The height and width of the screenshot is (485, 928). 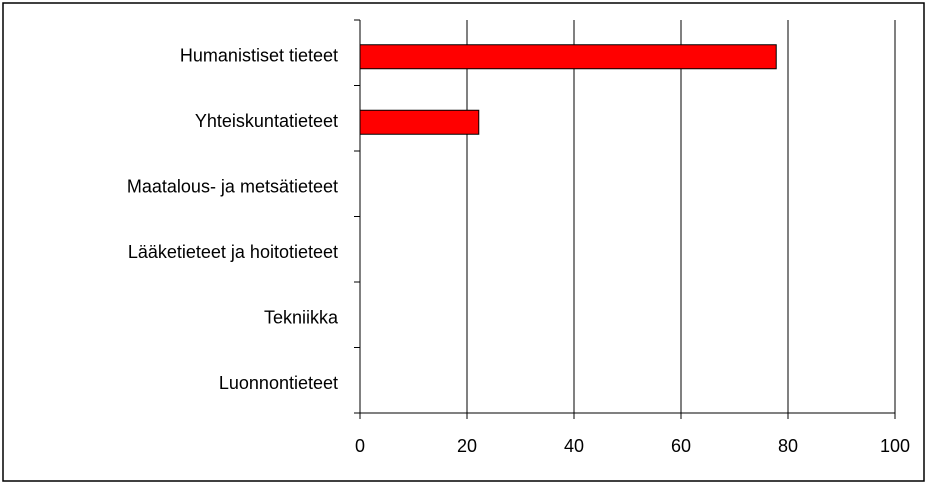 What do you see at coordinates (278, 383) in the screenshot?
I see `y-tick-label: Luonnontieteet` at bounding box center [278, 383].